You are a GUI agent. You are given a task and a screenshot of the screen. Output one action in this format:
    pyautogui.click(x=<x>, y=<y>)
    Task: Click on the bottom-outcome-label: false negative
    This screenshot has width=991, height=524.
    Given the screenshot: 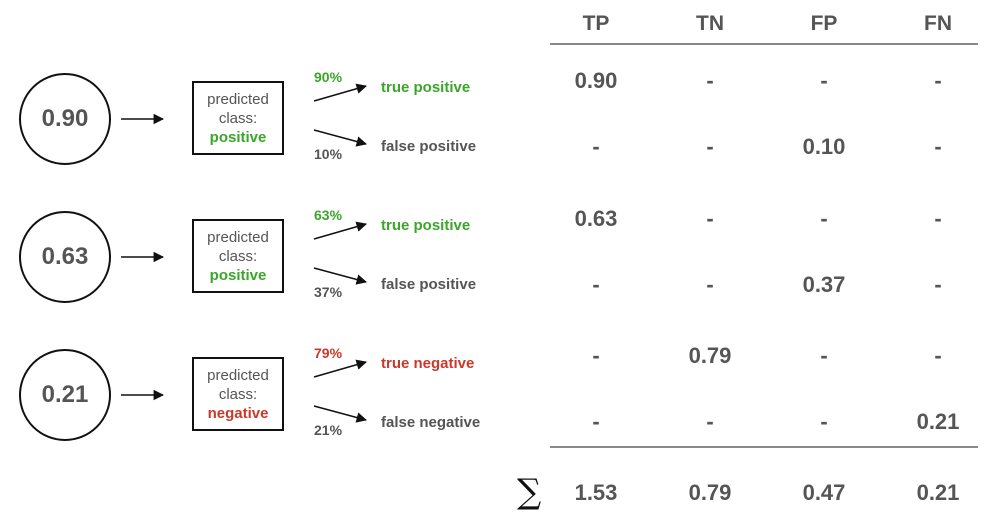 What is the action you would take?
    pyautogui.click(x=431, y=422)
    